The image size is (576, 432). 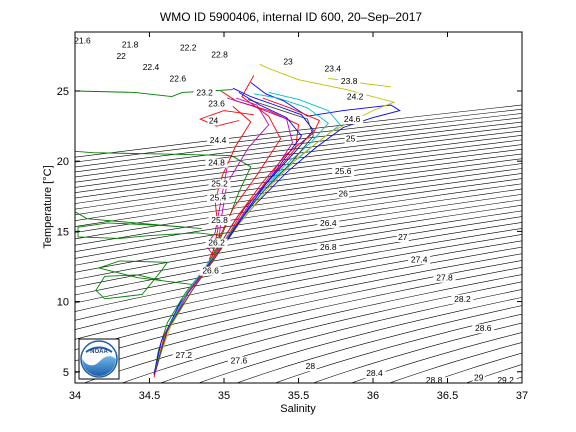 I want to click on contour-label: 24.8, so click(x=216, y=163).